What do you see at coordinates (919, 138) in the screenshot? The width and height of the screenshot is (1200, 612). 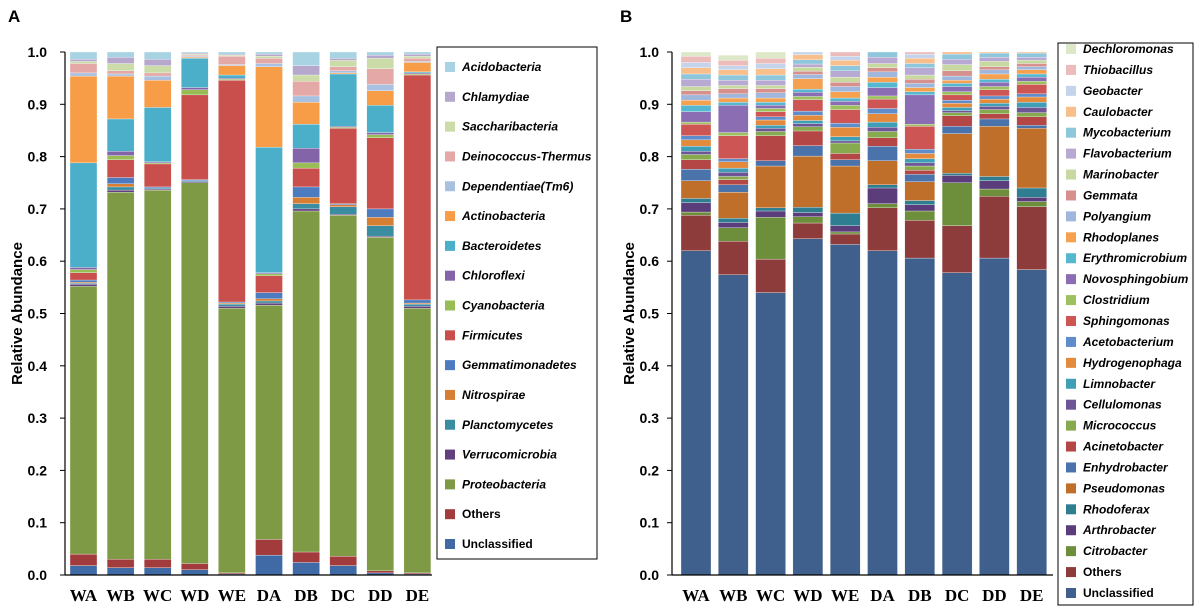 I see `bar-segment-db-sphingomonas` at bounding box center [919, 138].